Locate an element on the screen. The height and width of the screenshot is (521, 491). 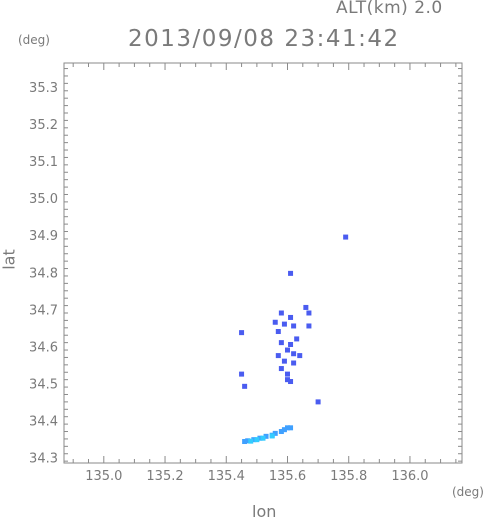
y-tick-label: 34.3 is located at coordinates (43, 458).